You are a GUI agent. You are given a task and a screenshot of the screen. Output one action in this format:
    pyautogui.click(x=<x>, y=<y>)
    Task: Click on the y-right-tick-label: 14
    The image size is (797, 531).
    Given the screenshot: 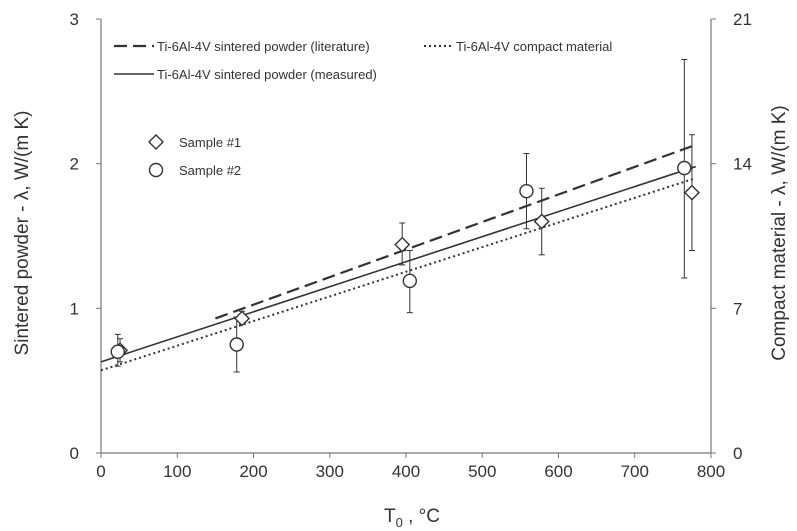 What is the action you would take?
    pyautogui.click(x=742, y=164)
    